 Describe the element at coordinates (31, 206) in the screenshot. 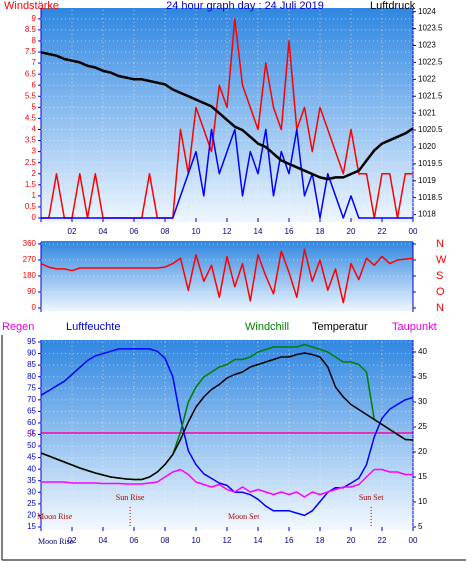

I see `y-tick-label: 0.5` at that location.